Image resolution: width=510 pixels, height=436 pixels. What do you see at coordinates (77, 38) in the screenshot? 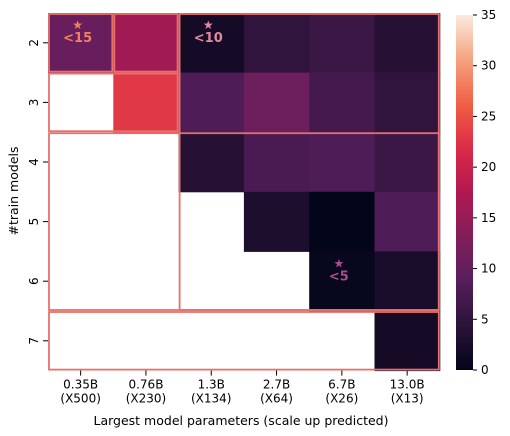
I see `threshold-label: <15` at bounding box center [77, 38].